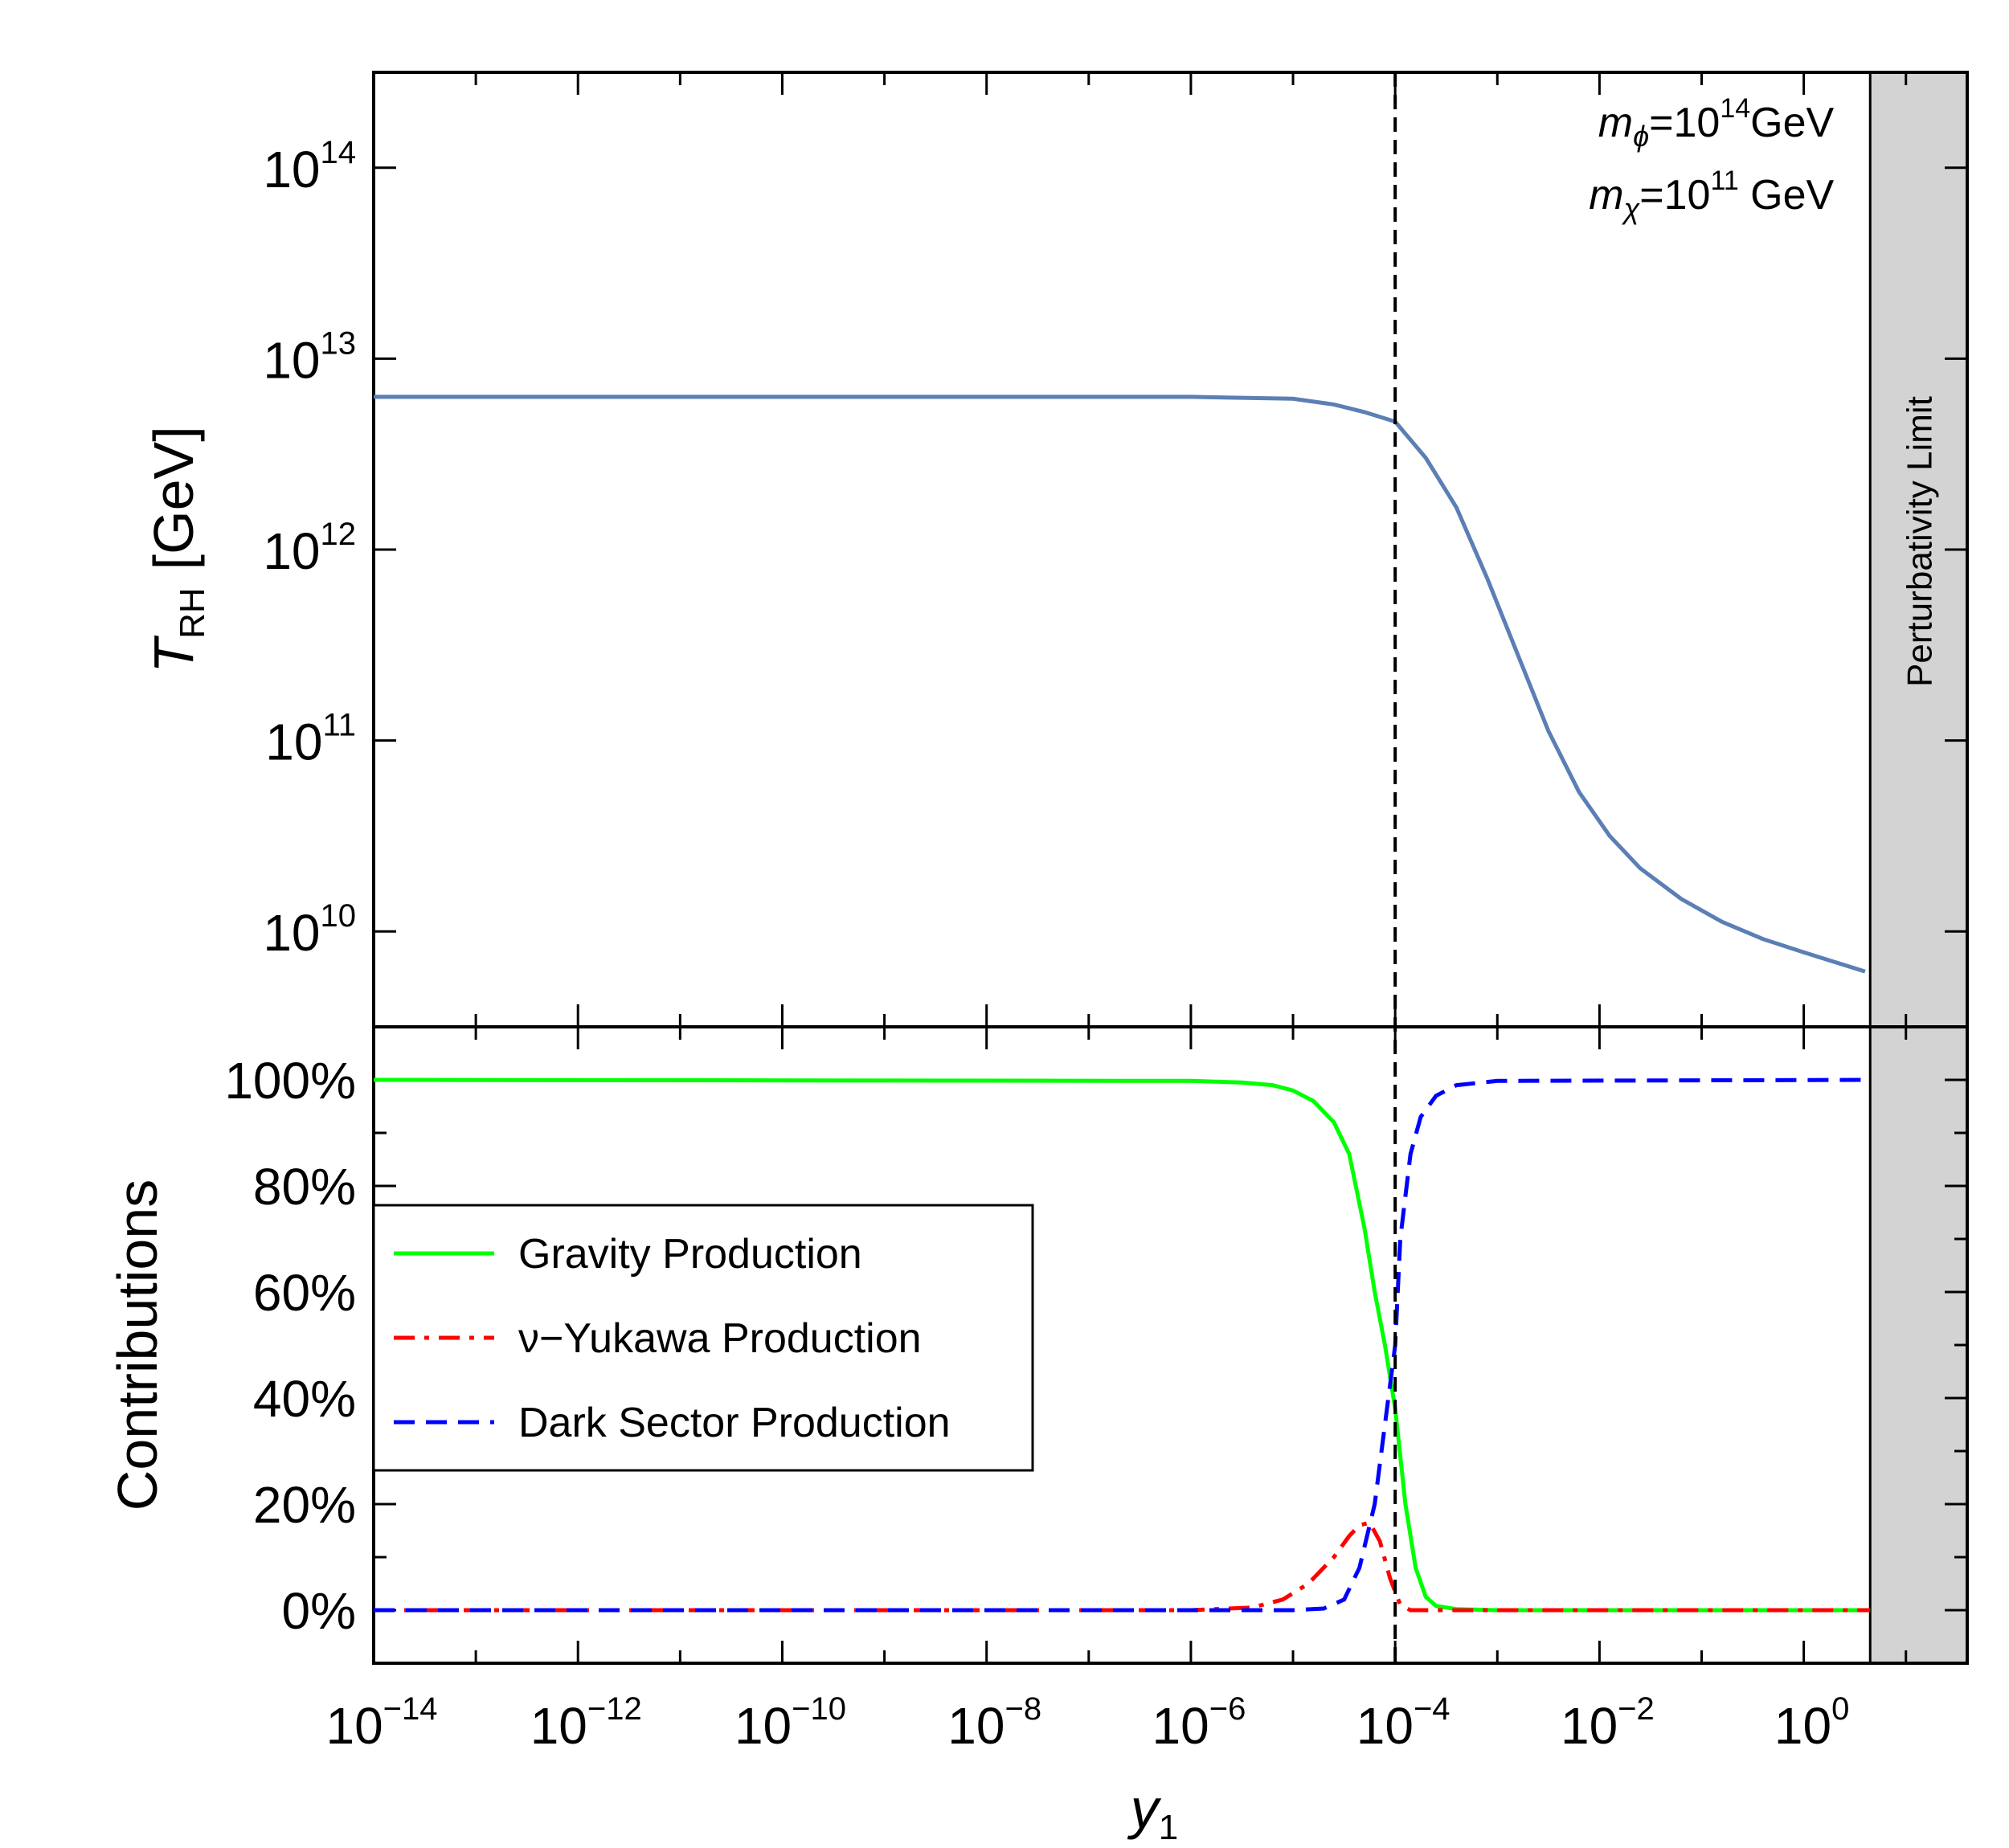  Describe the element at coordinates (290, 1346) in the screenshot. I see `bottom-y-tick-labels: 0% 20% 40% 60% 80% 100%` at that location.